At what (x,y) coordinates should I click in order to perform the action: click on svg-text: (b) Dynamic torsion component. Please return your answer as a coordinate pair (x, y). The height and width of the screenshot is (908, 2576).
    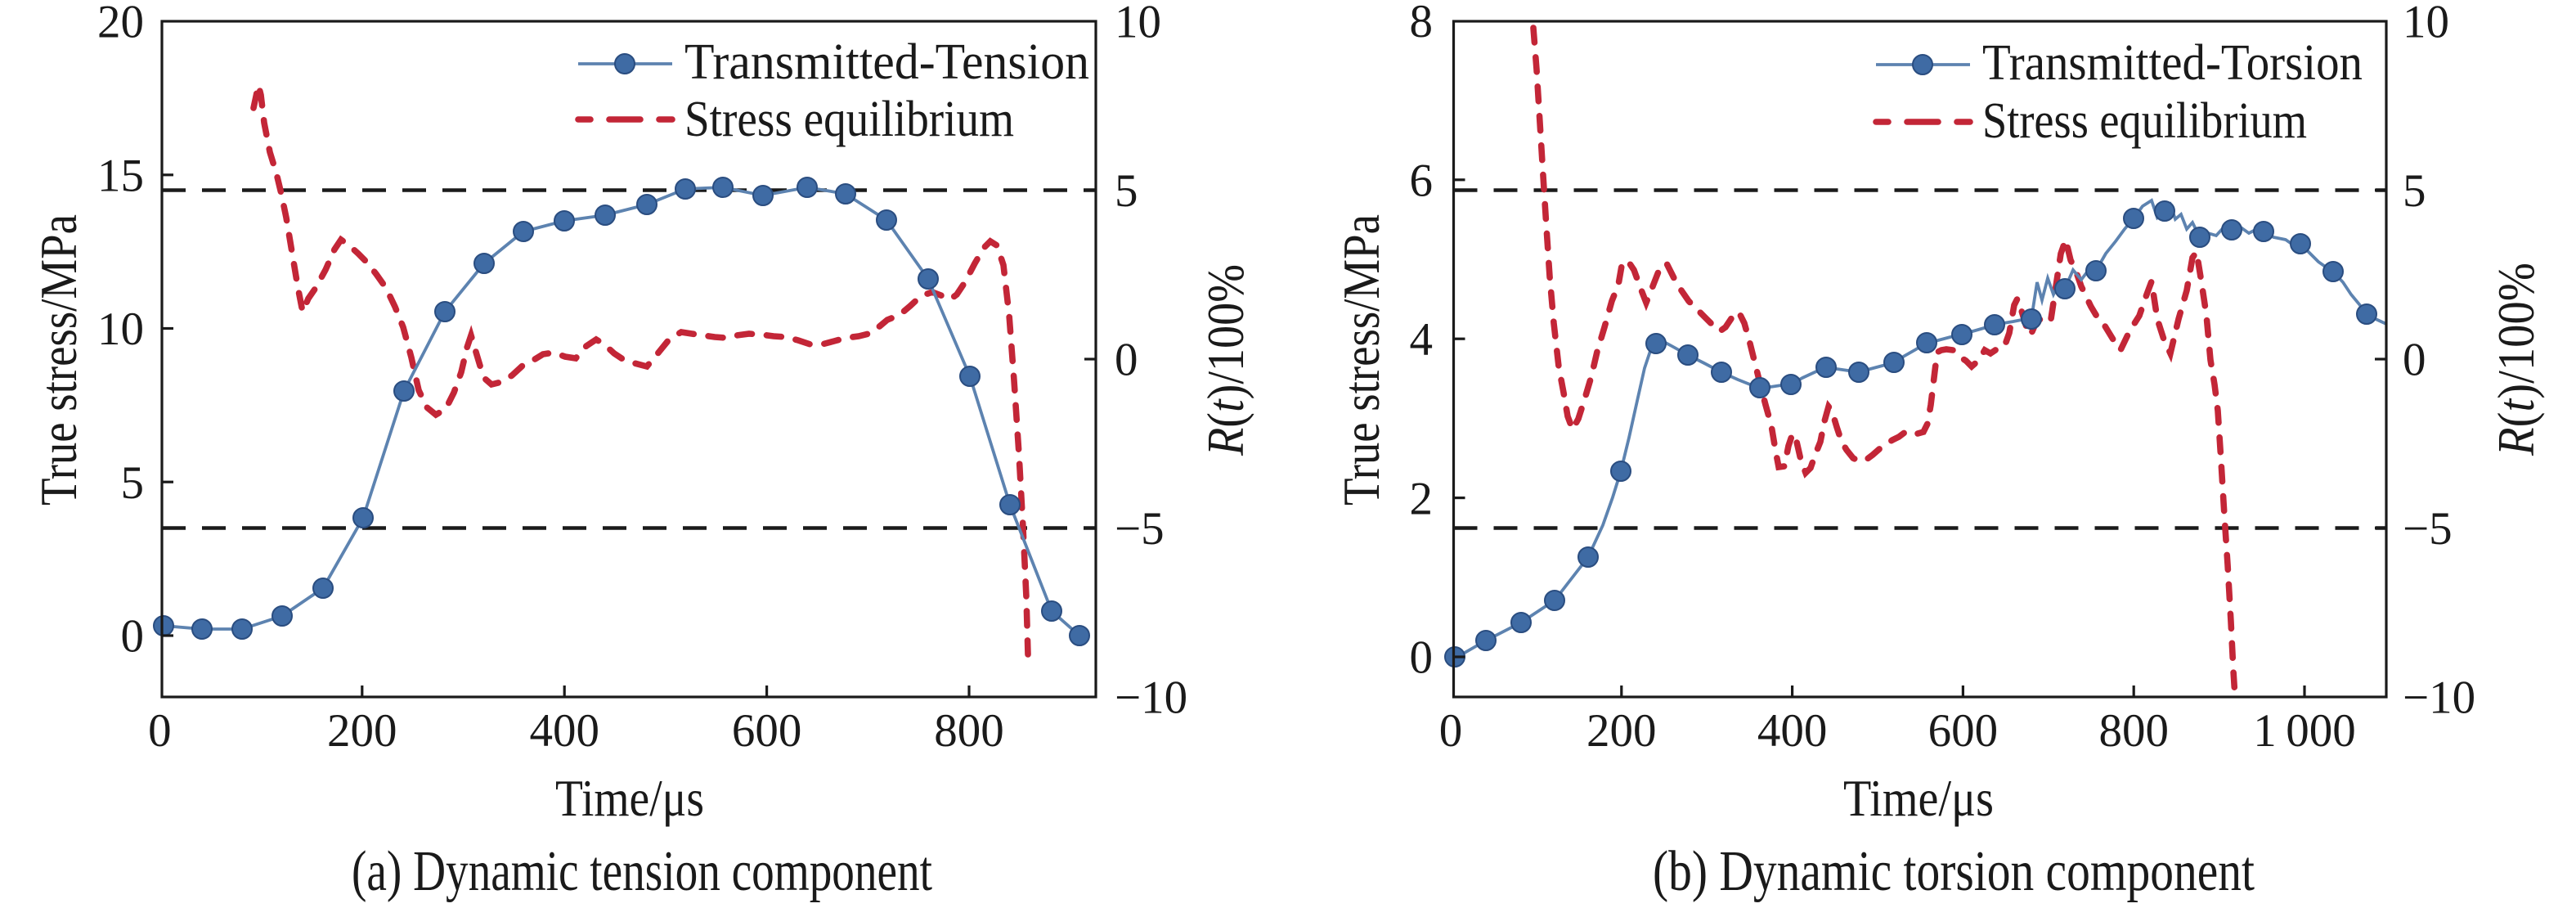
    Looking at the image, I should click on (1954, 871).